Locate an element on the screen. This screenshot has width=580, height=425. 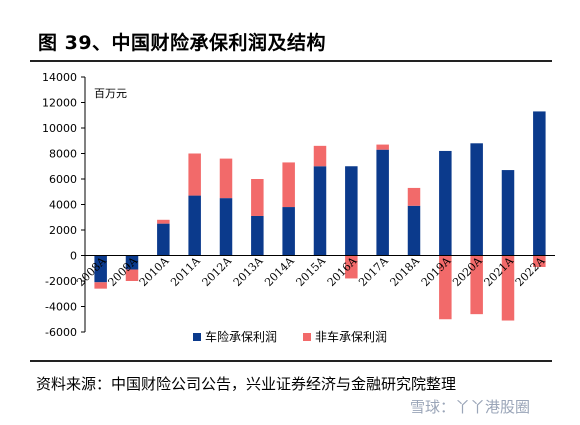
y-tick-label: -2000 is located at coordinates (61, 281).